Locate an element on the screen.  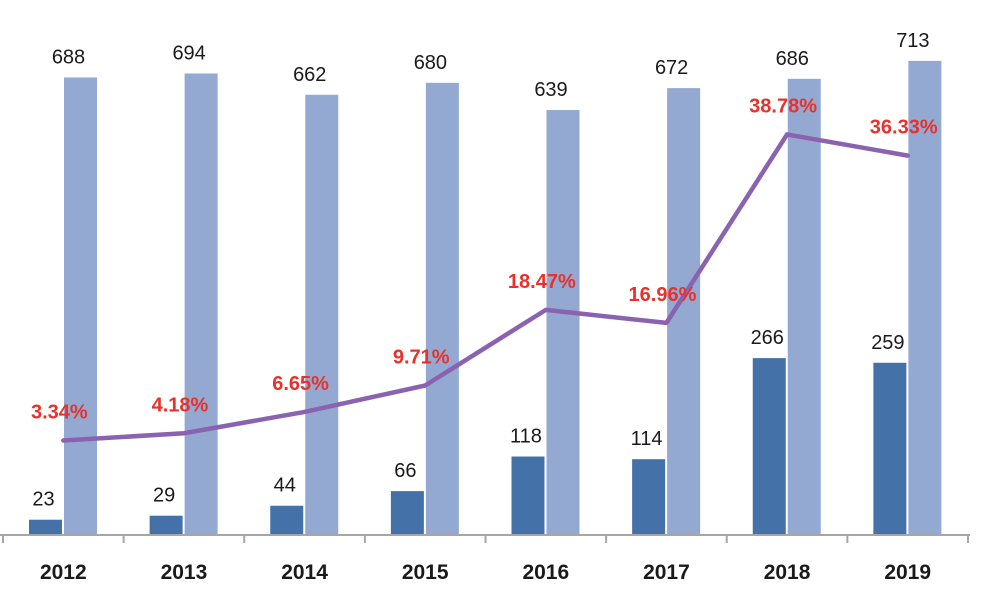
bar-b-label-2012: 688 is located at coordinates (68, 57).